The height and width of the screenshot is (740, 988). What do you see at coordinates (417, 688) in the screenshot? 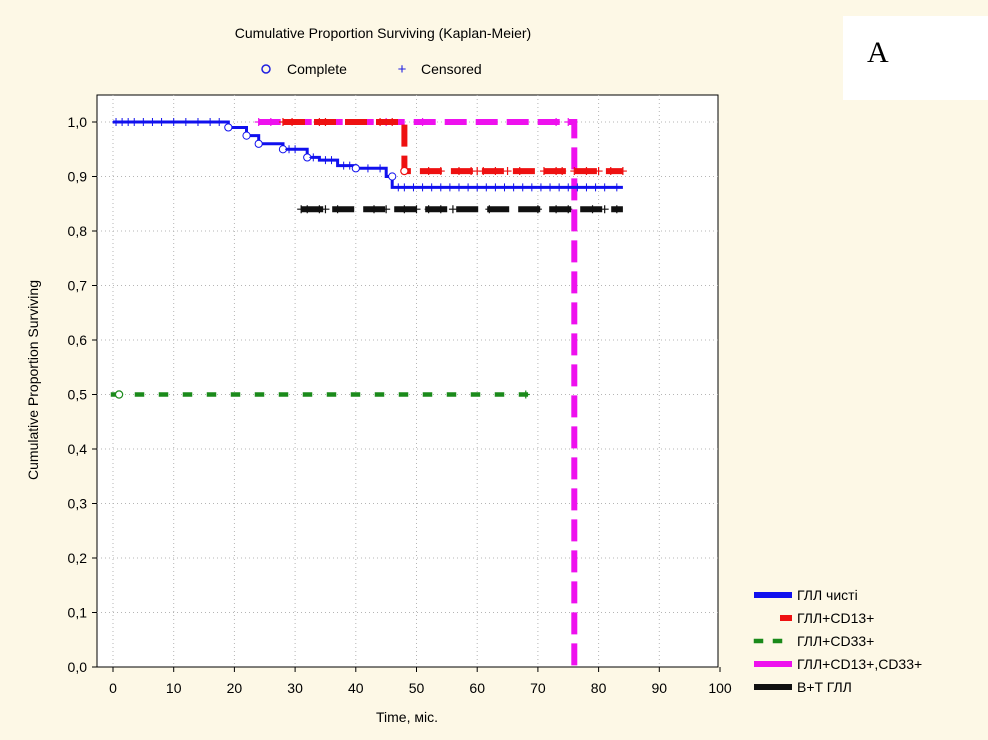
I see `x-tick-label: 50` at bounding box center [417, 688].